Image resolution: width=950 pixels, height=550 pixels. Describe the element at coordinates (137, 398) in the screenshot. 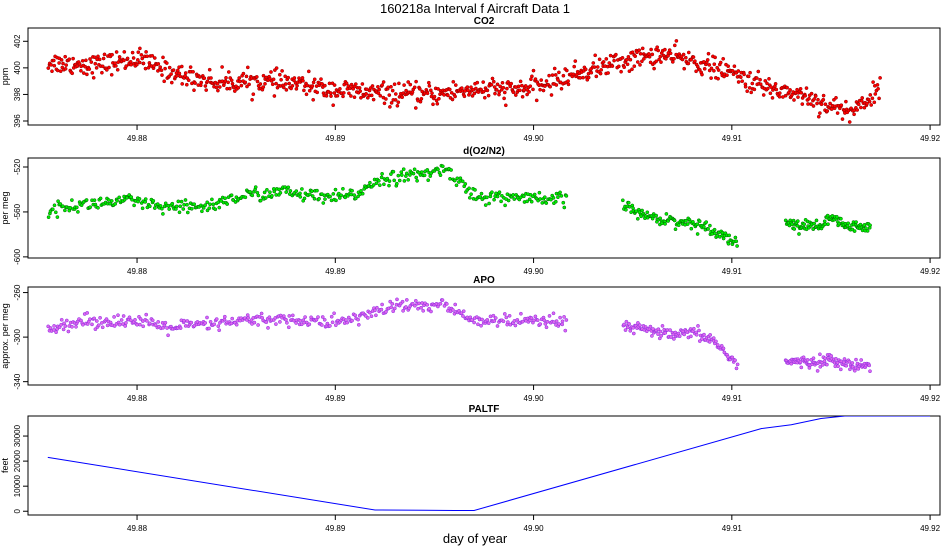

I see `x-tick-label: 49.88` at that location.